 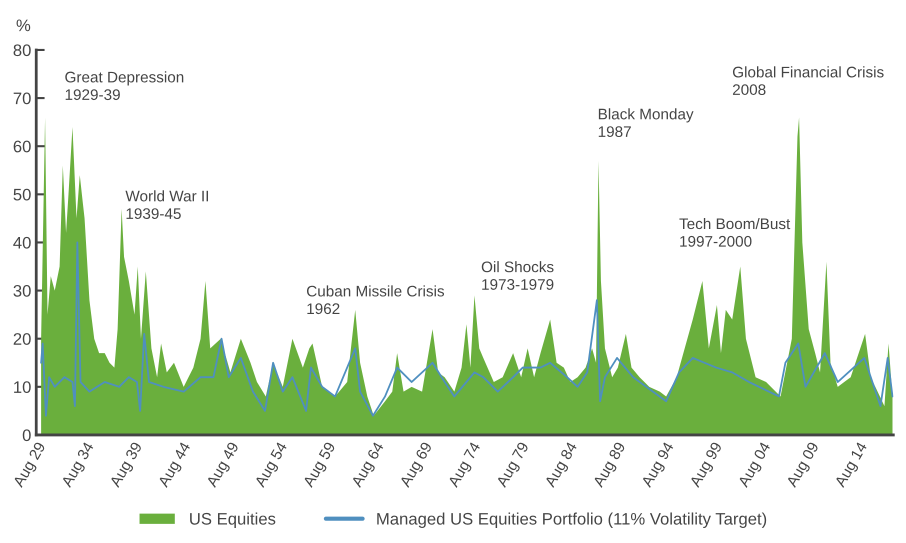 What do you see at coordinates (22, 290) in the screenshot?
I see `y-tick-label: 30` at bounding box center [22, 290].